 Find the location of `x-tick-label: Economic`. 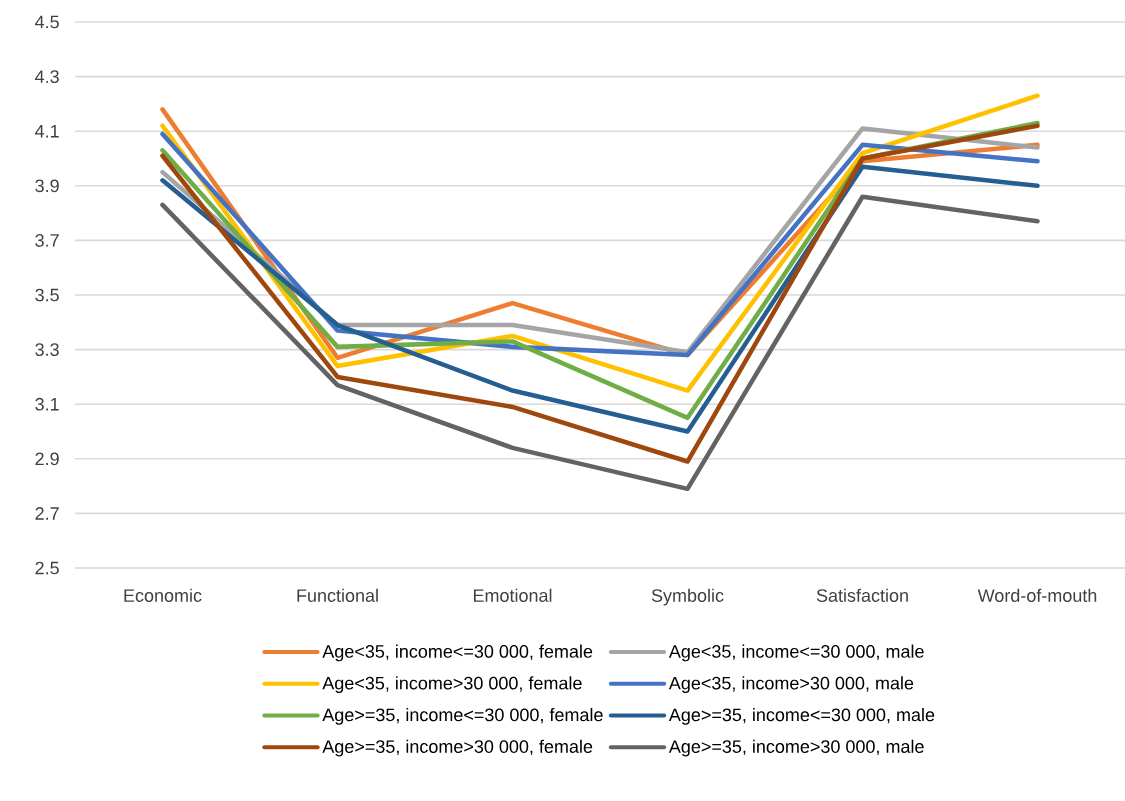

x-tick-label: Economic is located at coordinates (163, 595).